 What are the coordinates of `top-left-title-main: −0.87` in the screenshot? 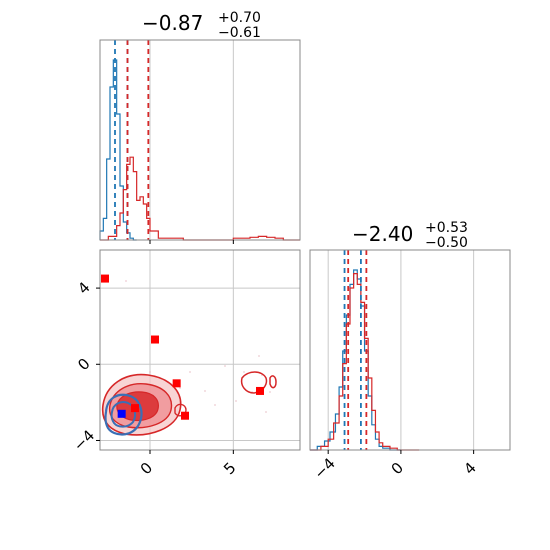 It's located at (172, 23).